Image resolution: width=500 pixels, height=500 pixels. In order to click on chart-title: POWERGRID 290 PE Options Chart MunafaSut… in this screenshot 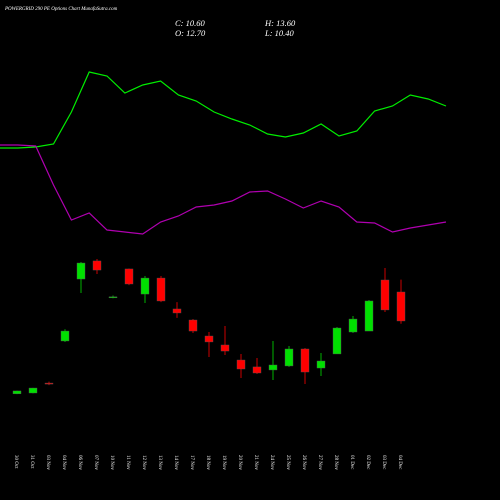, I will do `click(61, 9)`.